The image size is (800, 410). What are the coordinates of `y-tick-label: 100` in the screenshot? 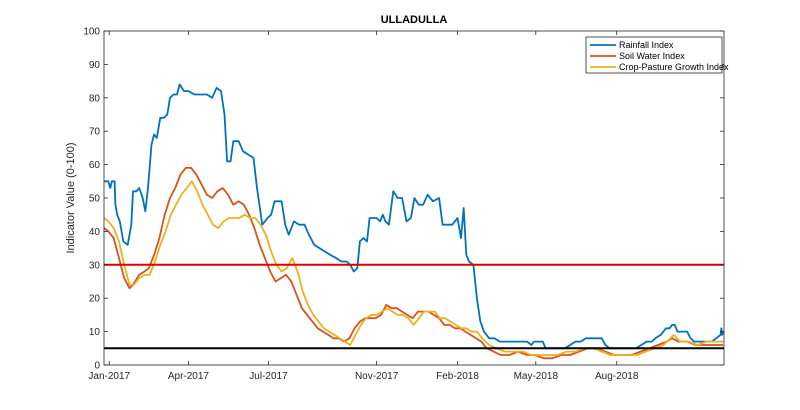 It's located at (91, 32).